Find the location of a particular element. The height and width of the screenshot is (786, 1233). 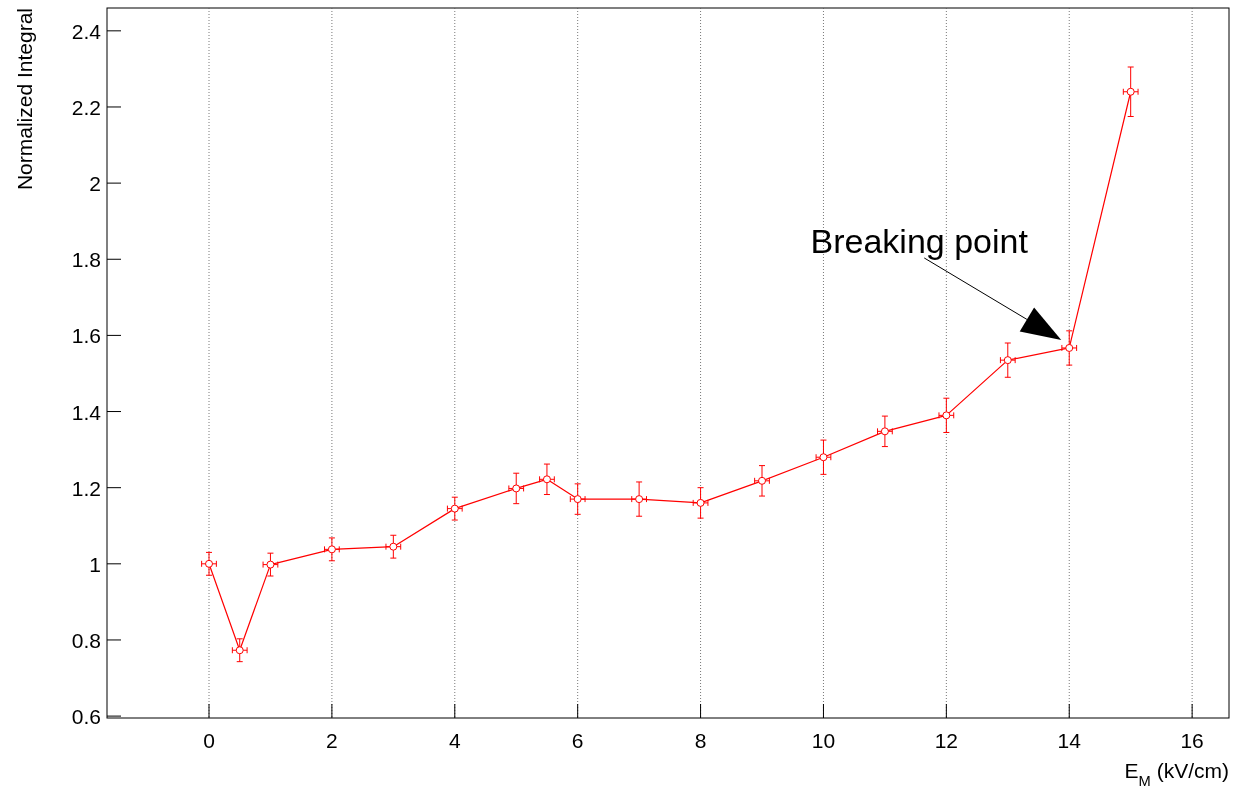

x-tick-label: 0 is located at coordinates (209, 740).